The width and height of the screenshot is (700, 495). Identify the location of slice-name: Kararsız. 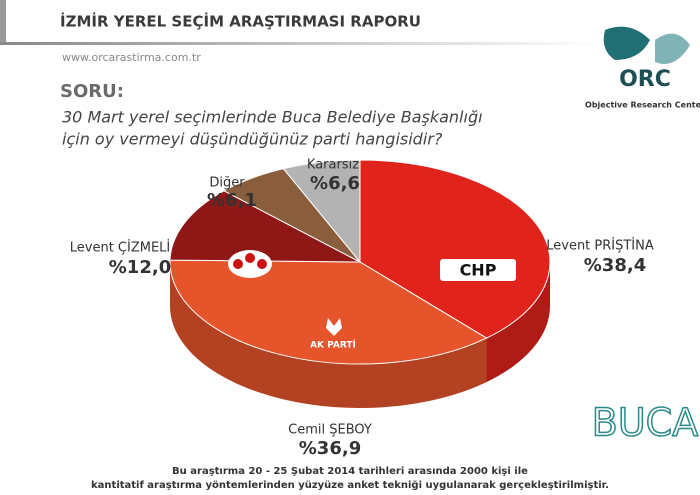
(333, 165).